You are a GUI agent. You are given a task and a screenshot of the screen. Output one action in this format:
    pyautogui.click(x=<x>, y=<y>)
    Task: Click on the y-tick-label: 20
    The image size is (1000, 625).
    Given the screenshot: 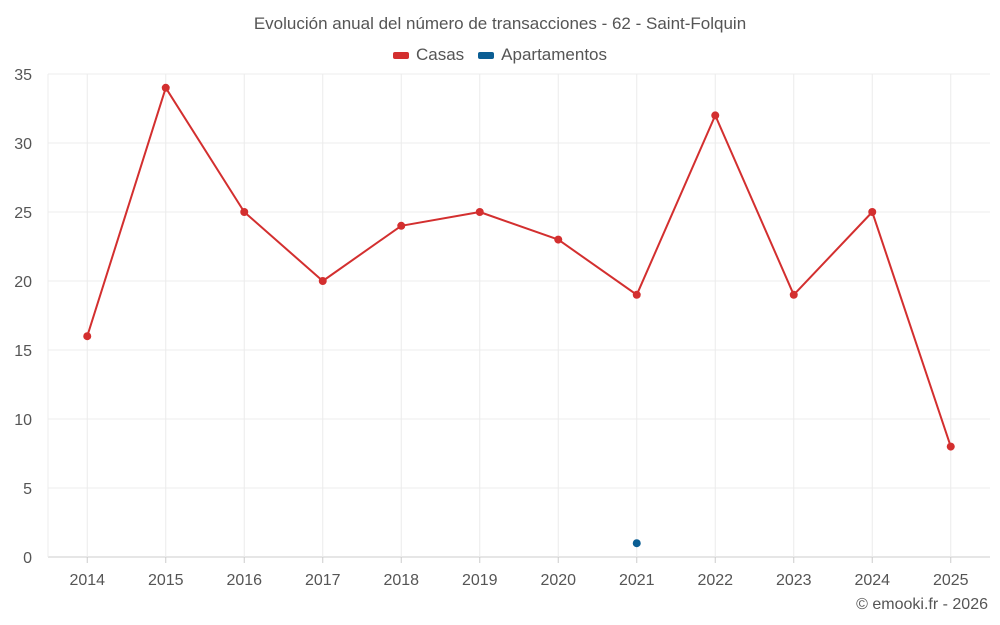 What is the action you would take?
    pyautogui.click(x=23, y=282)
    